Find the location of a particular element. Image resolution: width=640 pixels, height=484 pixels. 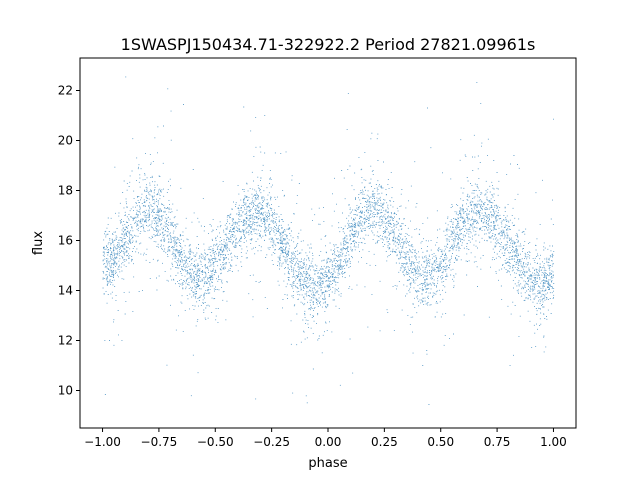

x-axis-label: phase is located at coordinates (327, 463).